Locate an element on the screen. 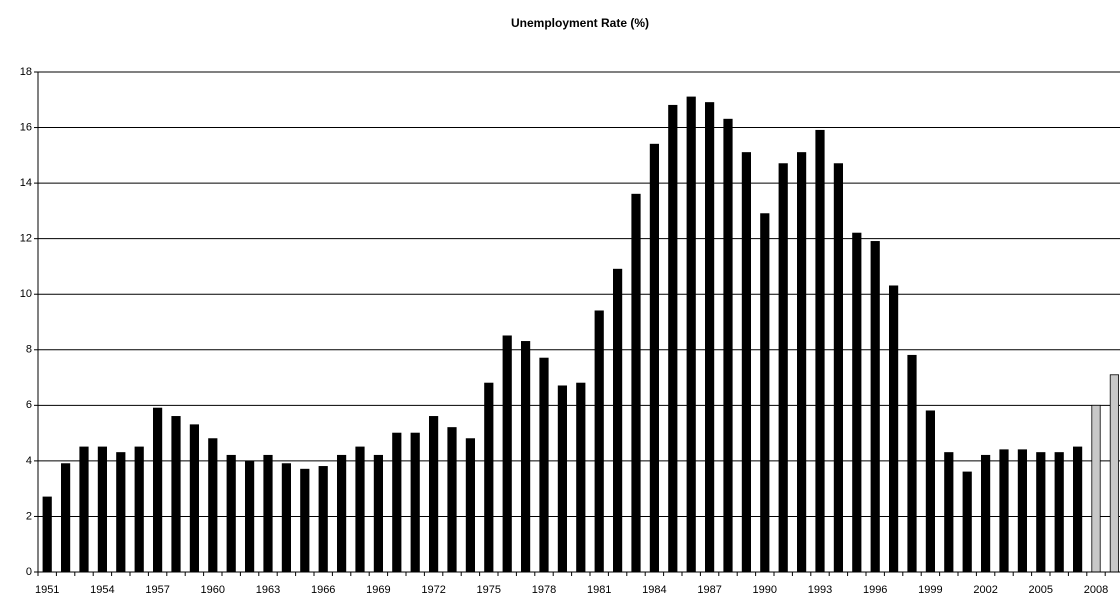 This screenshot has width=1120, height=604. x-tick-label: 1951 is located at coordinates (47, 590).